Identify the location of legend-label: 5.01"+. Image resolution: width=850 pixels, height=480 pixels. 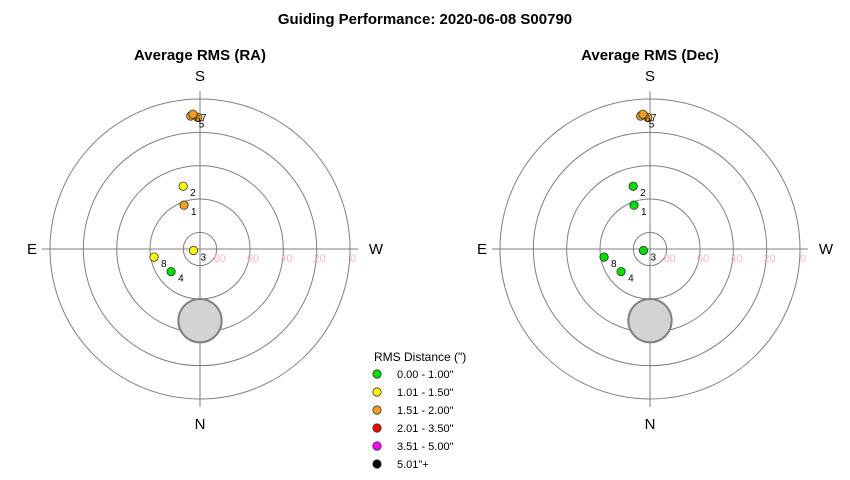
(413, 465).